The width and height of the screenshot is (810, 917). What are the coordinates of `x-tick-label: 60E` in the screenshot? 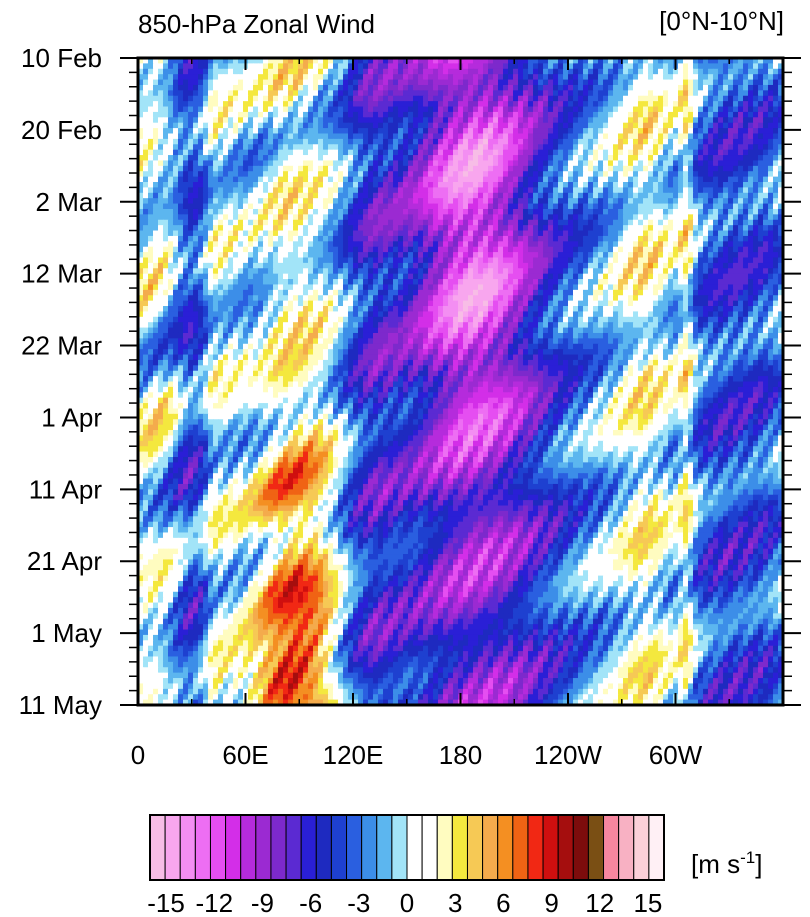 It's located at (245, 755).